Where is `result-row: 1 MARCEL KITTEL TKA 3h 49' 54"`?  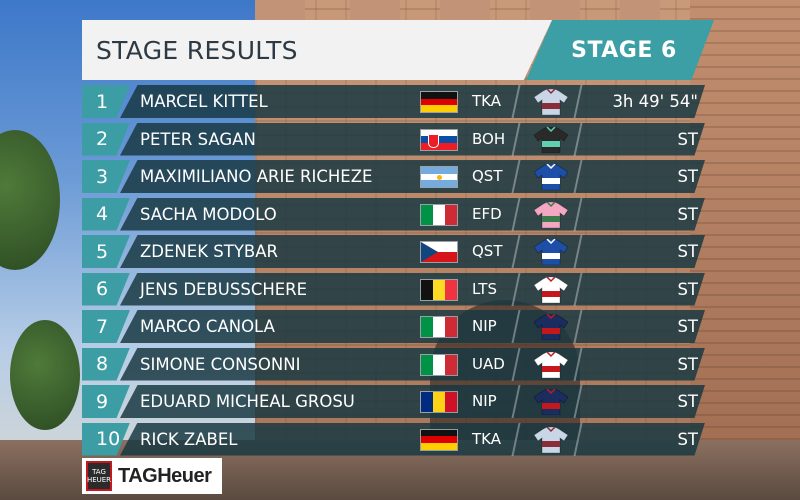 result-row: 1 MARCEL KITTEL TKA 3h 49' 54" is located at coordinates (397, 101).